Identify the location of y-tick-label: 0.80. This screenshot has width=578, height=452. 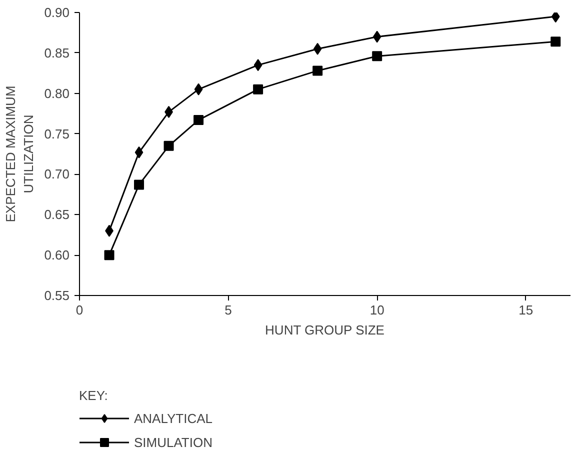
(57, 93).